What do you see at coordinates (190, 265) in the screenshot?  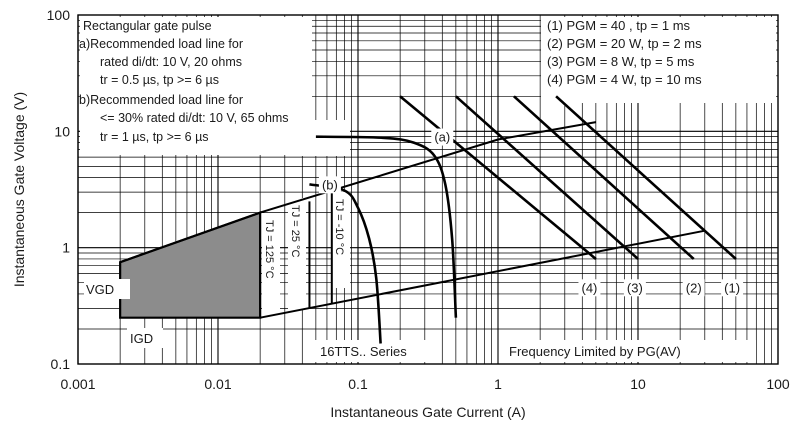 I see `shaded-trigger-region` at bounding box center [190, 265].